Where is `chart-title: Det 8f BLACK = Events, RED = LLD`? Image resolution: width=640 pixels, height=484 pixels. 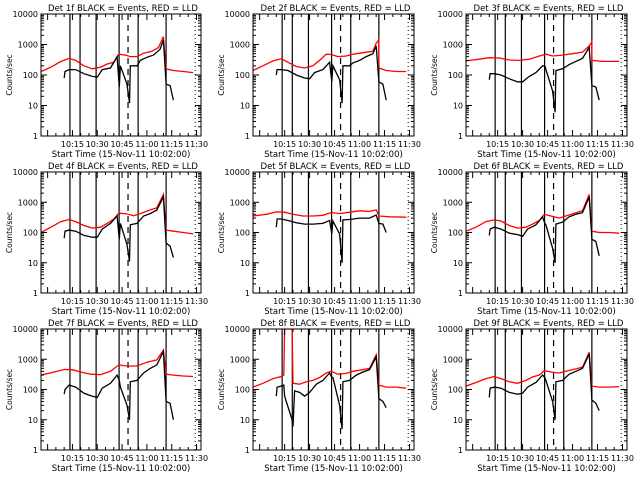 chart-title: Det 8f BLACK = Events, RED = LLD is located at coordinates (336, 324).